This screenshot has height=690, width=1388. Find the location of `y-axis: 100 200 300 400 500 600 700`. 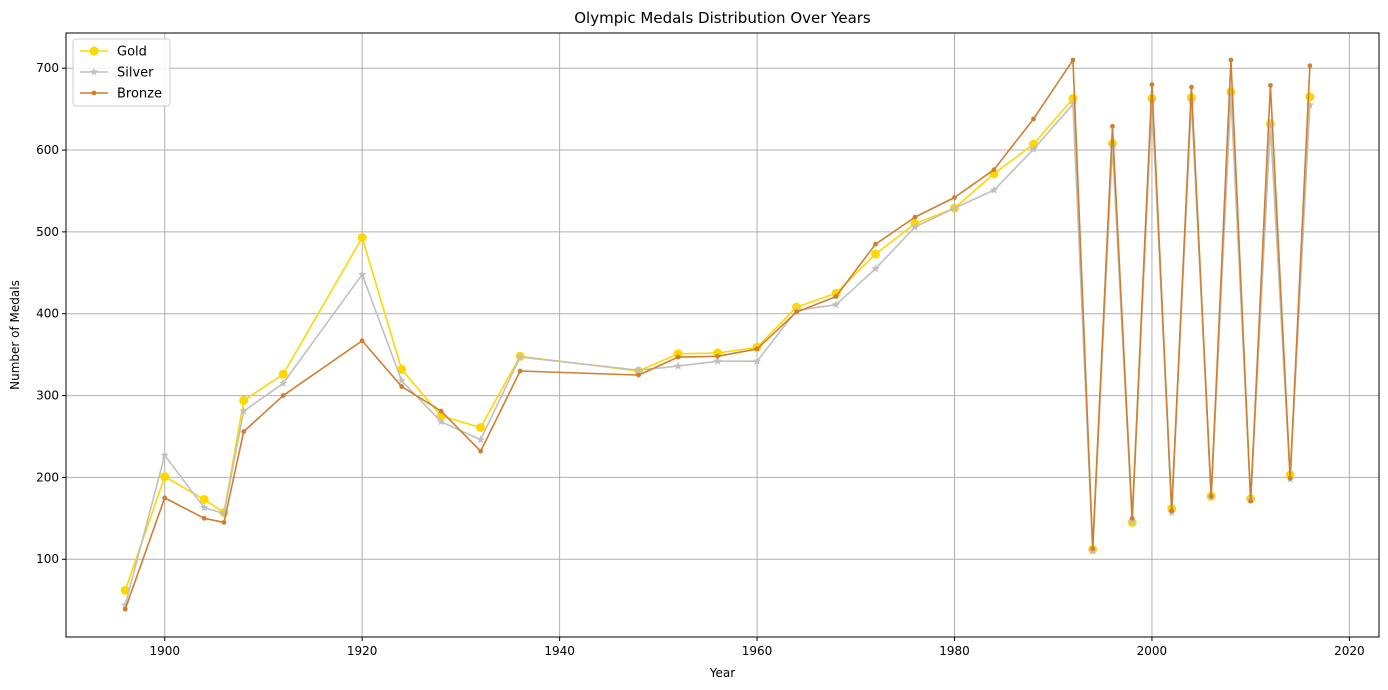

y-axis: 100 200 300 400 500 600 700 is located at coordinates (51, 313).